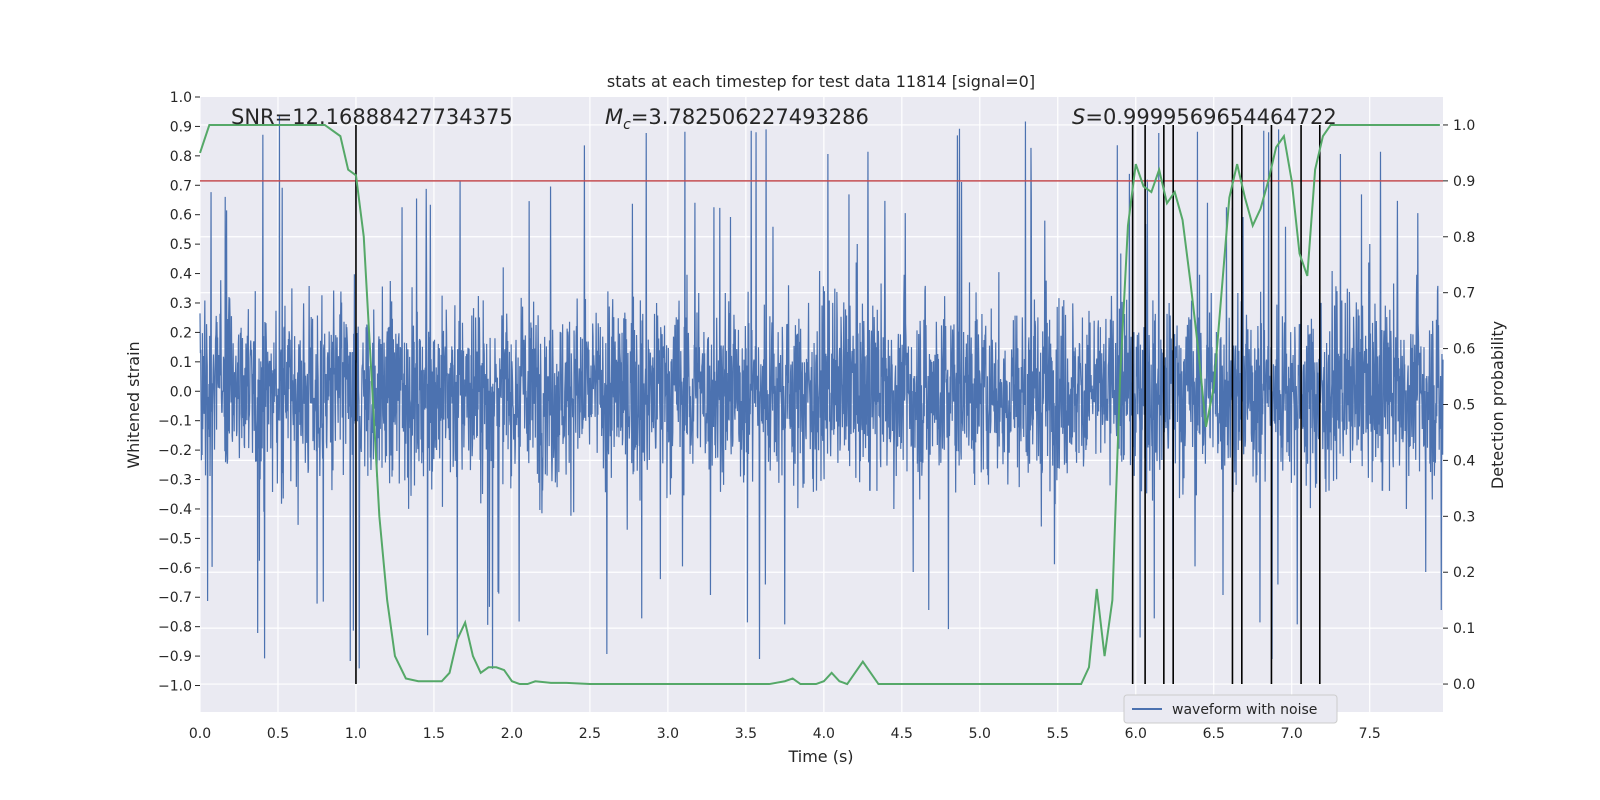  What do you see at coordinates (175, 451) in the screenshot?
I see `y-tick-label: −0.2` at bounding box center [175, 451].